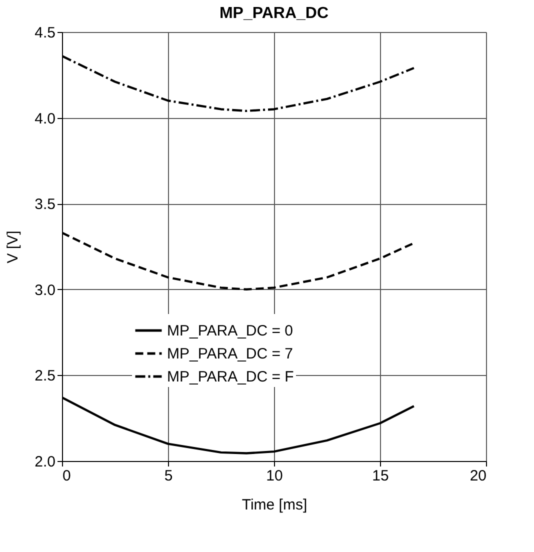 The width and height of the screenshot is (534, 552). I want to click on legend-label: MP_PARA_DC = 0, so click(230, 331).